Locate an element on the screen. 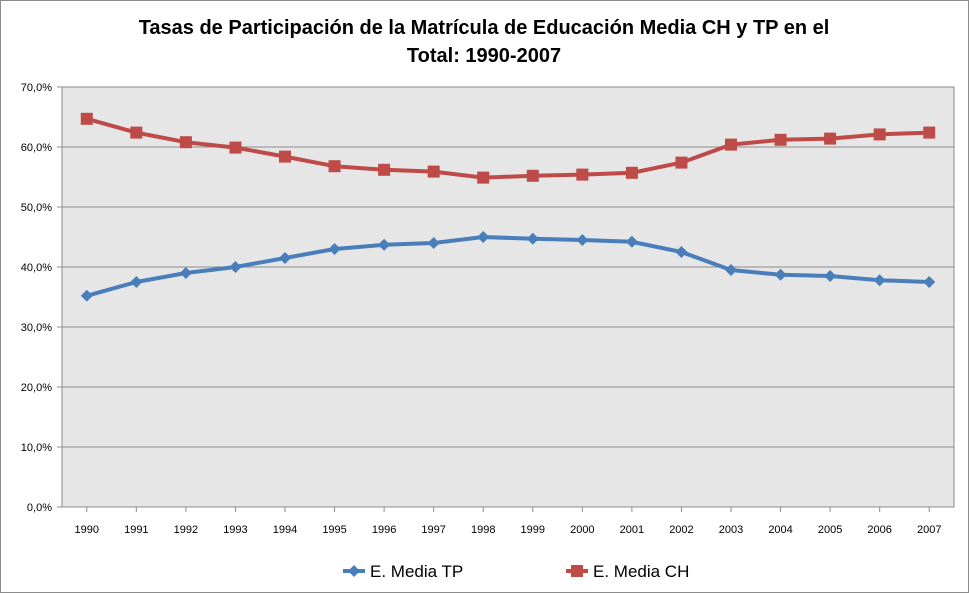 This screenshot has width=969, height=593. x-tick-label: 2004 is located at coordinates (780, 530).